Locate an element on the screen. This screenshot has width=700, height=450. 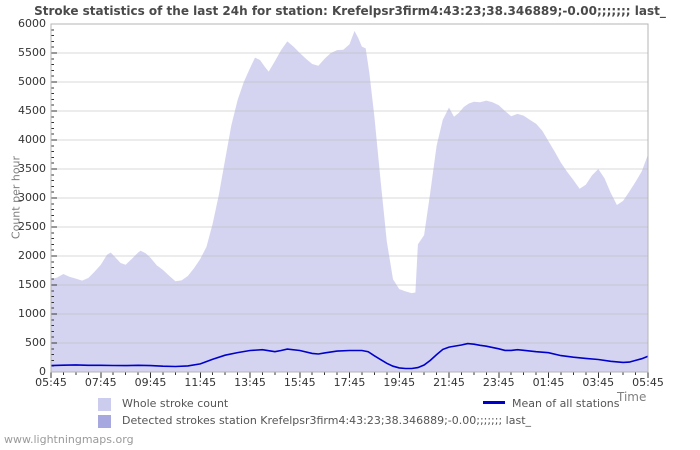
y-tick-label: 5500 is located at coordinates (32, 52).